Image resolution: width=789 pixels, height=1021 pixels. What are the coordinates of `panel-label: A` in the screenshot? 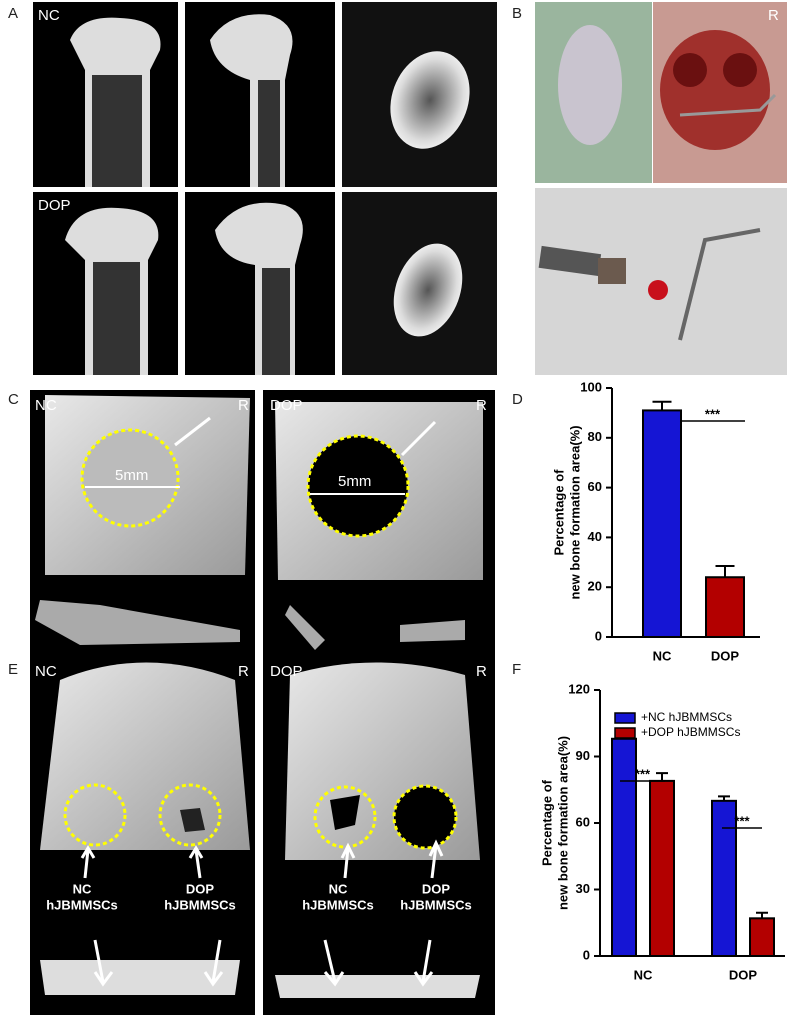 It's located at (13, 13).